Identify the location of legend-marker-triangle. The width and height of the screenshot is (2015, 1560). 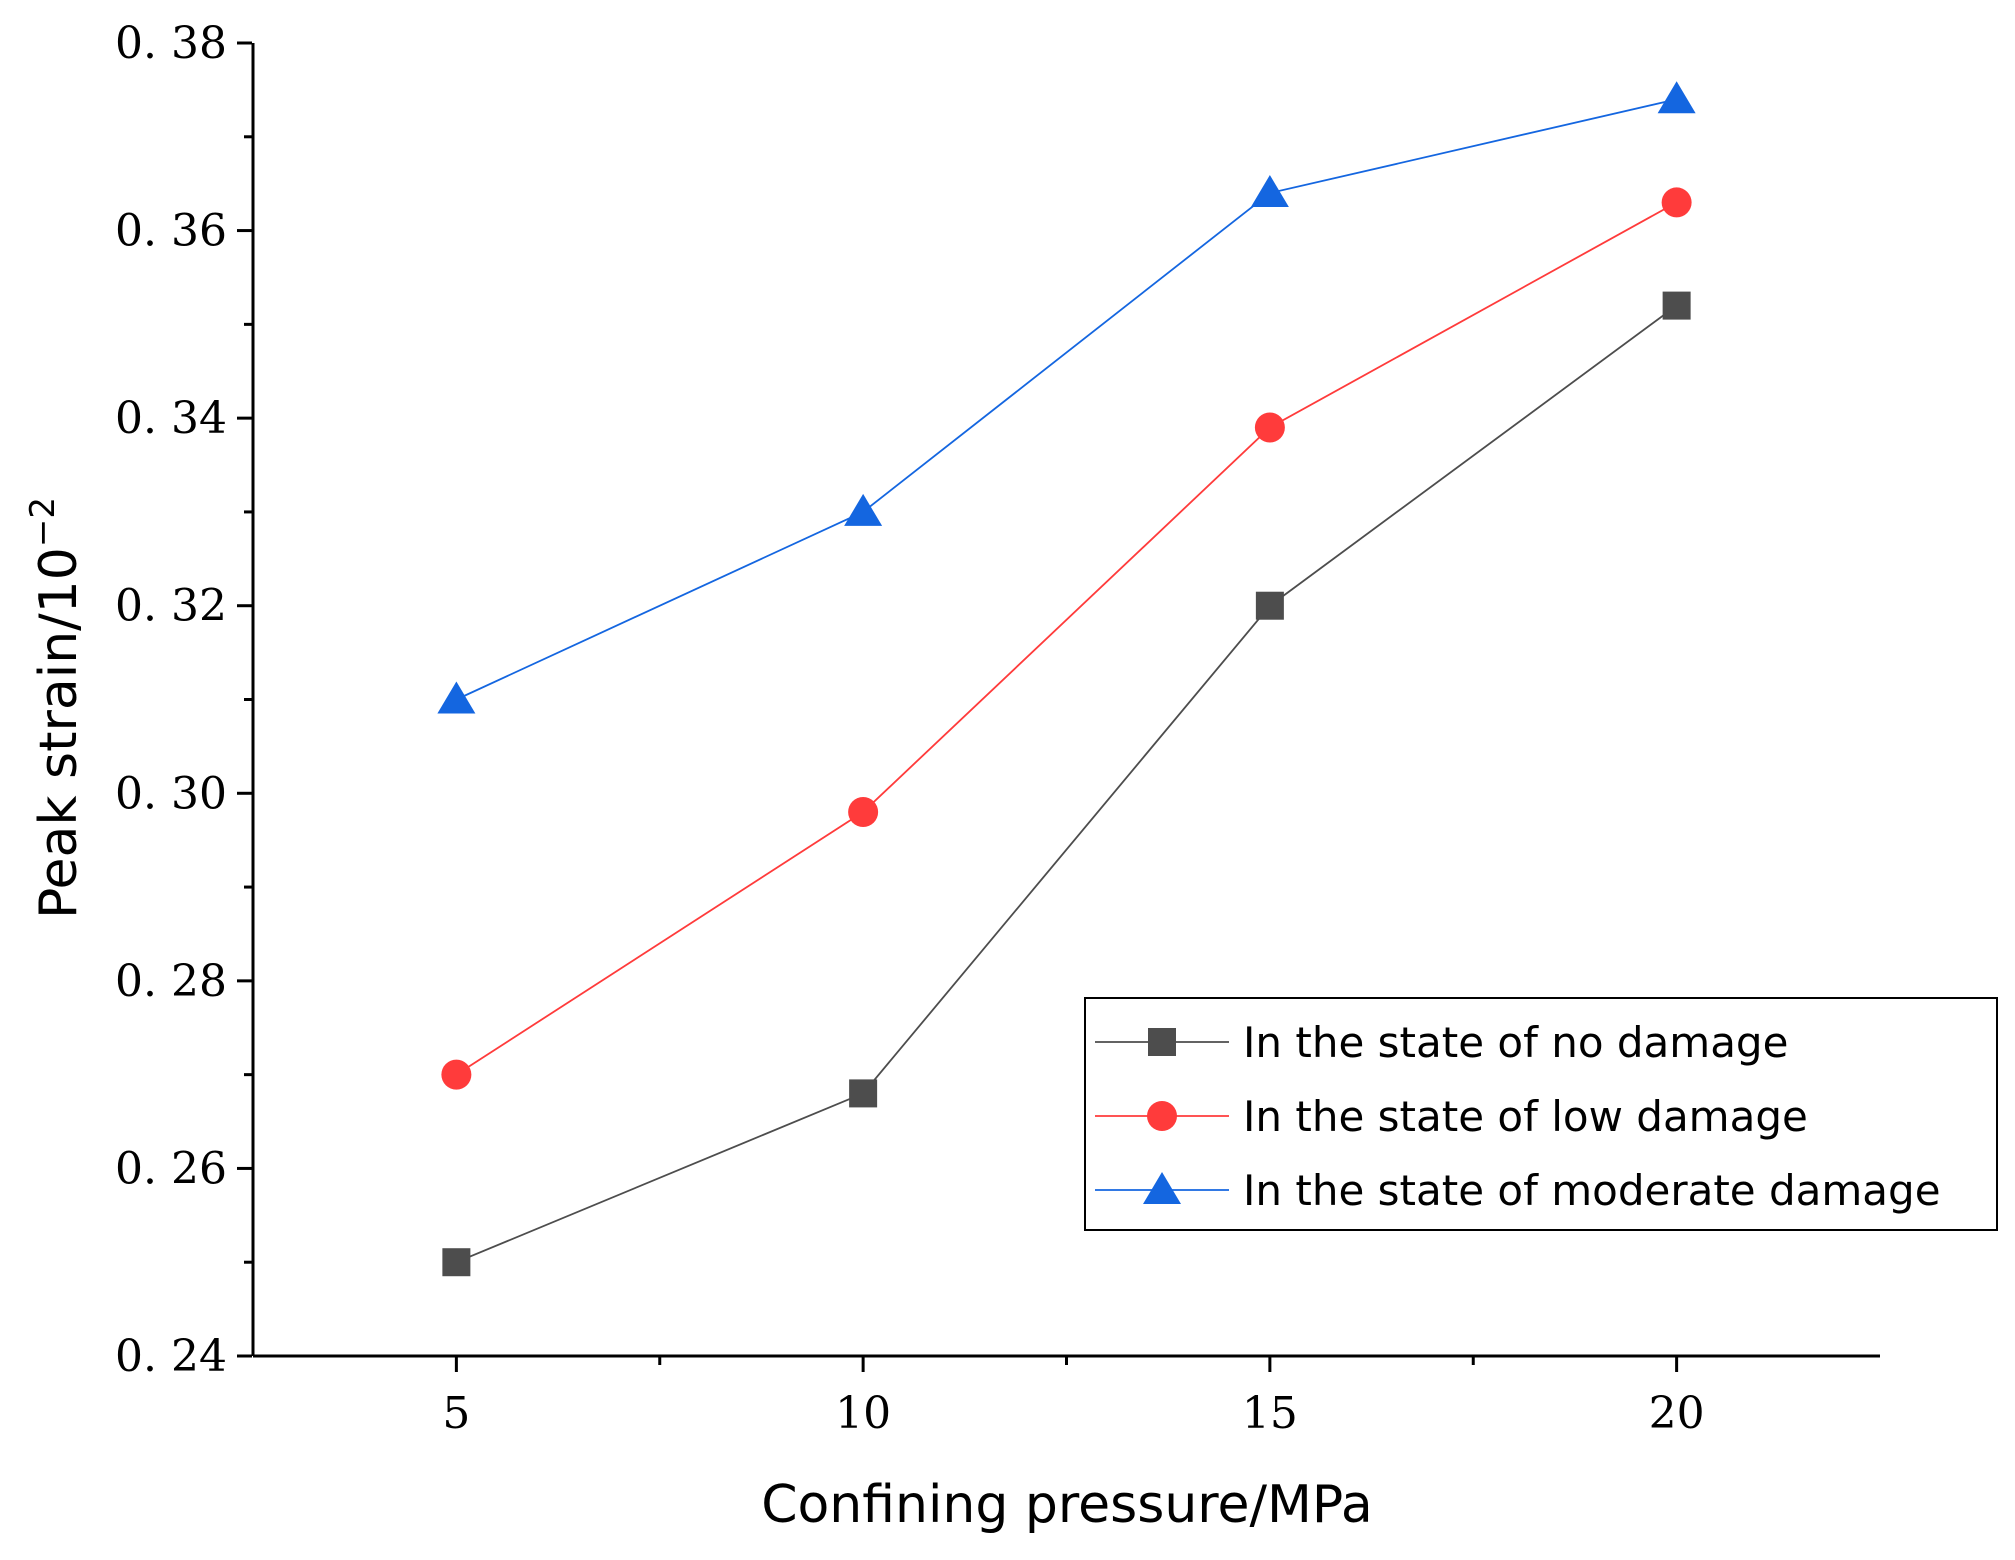
(1162, 1188).